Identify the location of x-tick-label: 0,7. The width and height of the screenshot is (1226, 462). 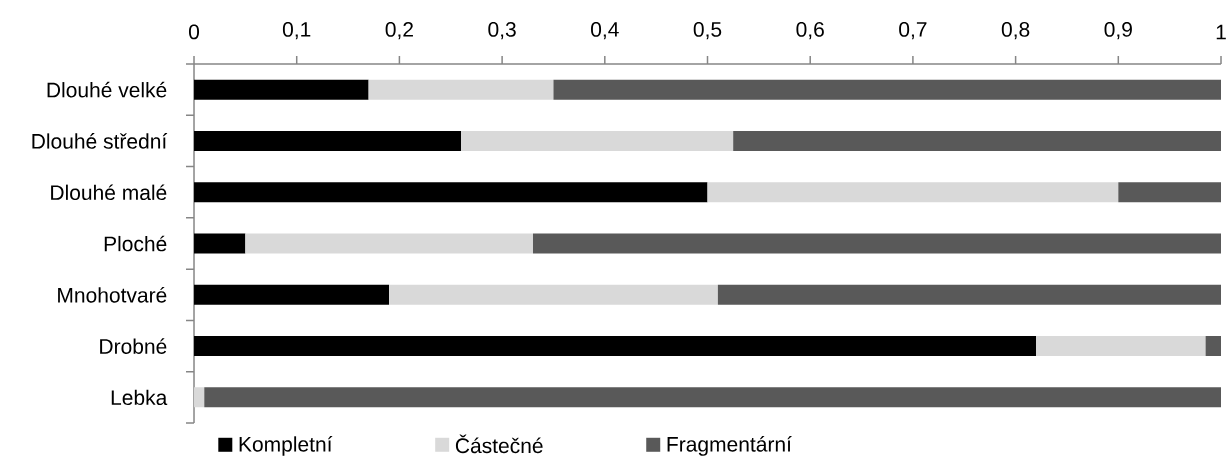
(913, 30).